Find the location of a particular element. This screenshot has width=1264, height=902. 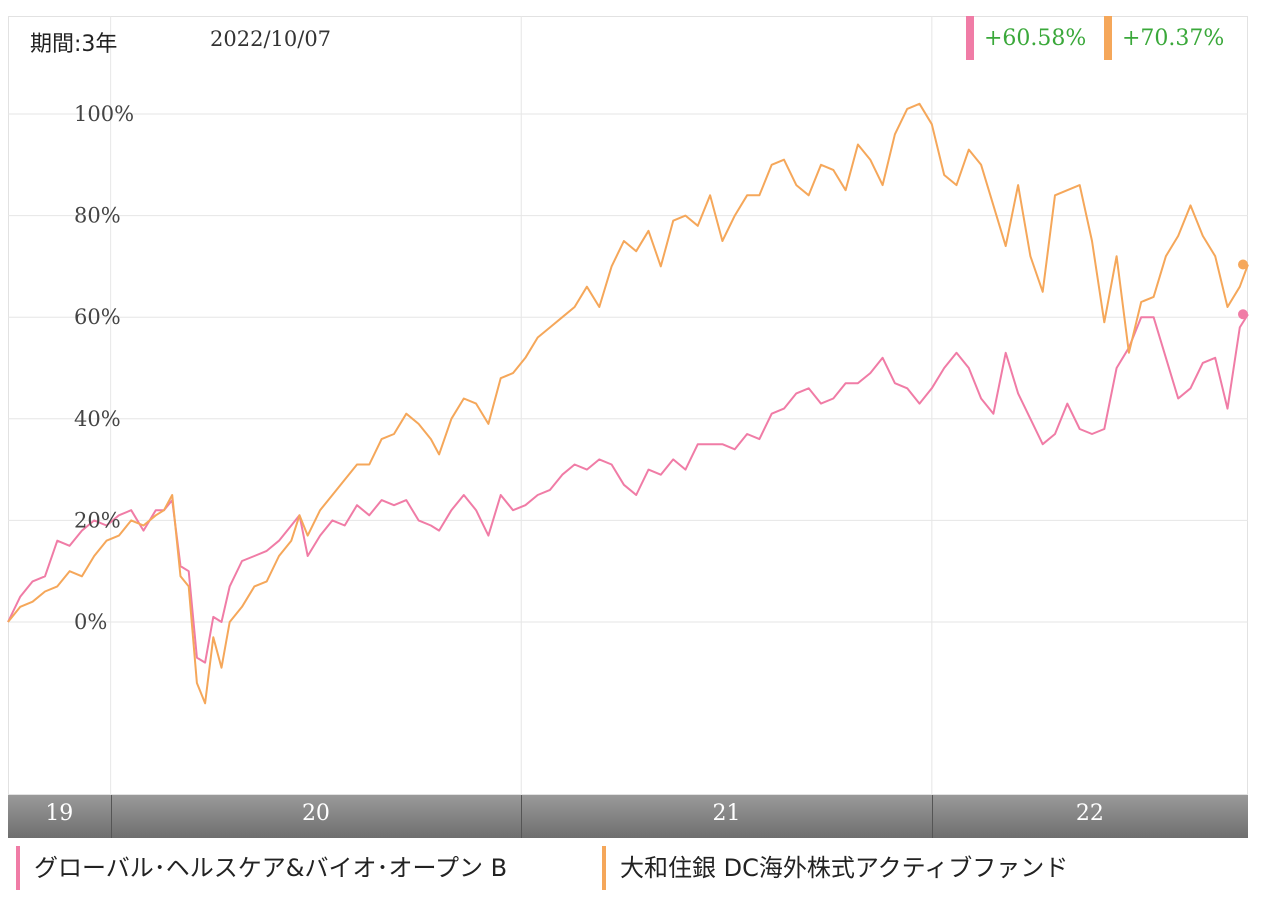

legend-item-series-2: 大和住銀 DC海外株式アクティブファンド is located at coordinates (835, 868).